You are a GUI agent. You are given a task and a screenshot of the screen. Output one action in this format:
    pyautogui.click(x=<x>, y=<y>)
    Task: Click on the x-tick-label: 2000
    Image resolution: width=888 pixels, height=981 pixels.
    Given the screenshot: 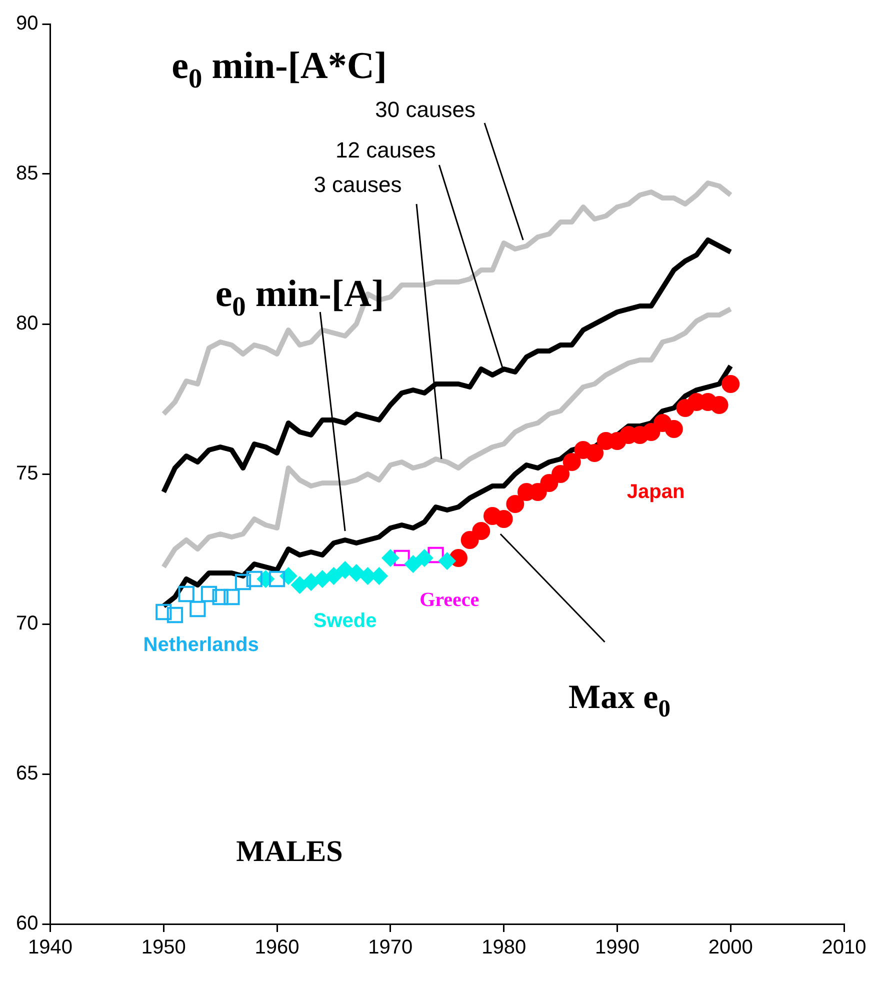 What is the action you would take?
    pyautogui.click(x=730, y=947)
    